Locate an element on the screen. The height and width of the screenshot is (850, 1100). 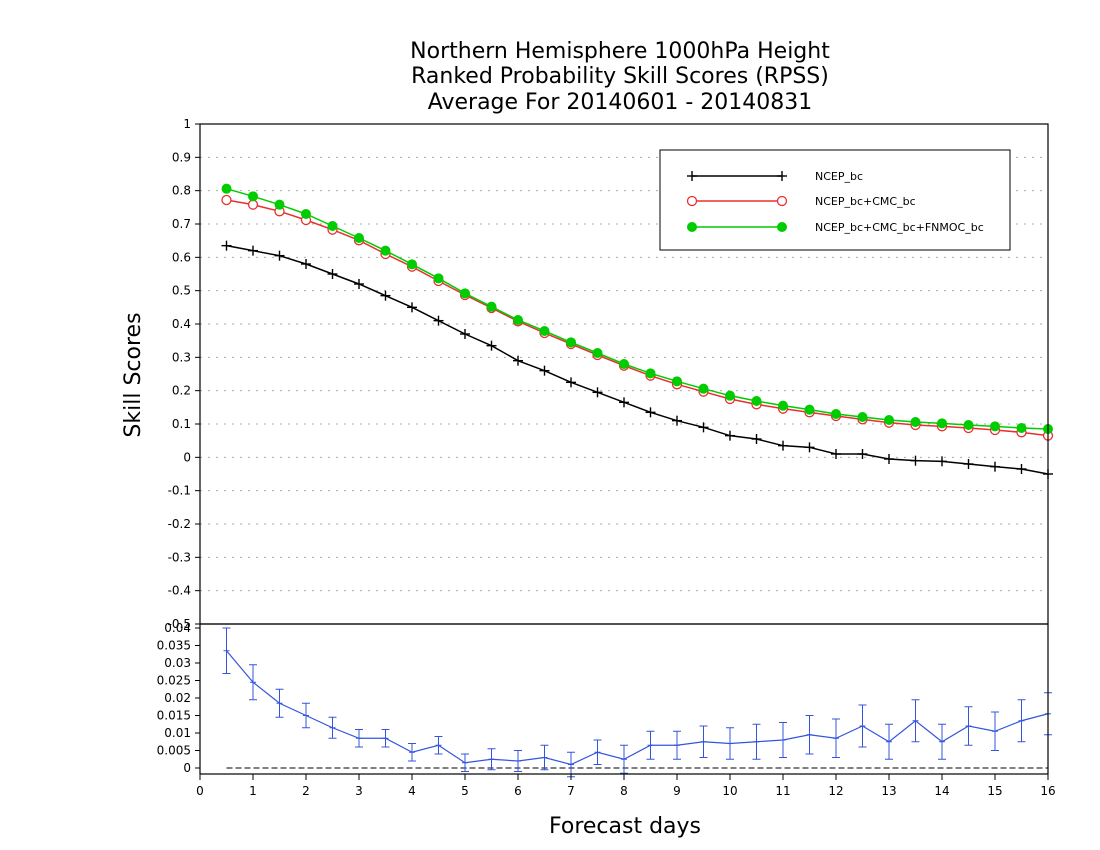
x-tick-label: 11 is located at coordinates (782, 791).